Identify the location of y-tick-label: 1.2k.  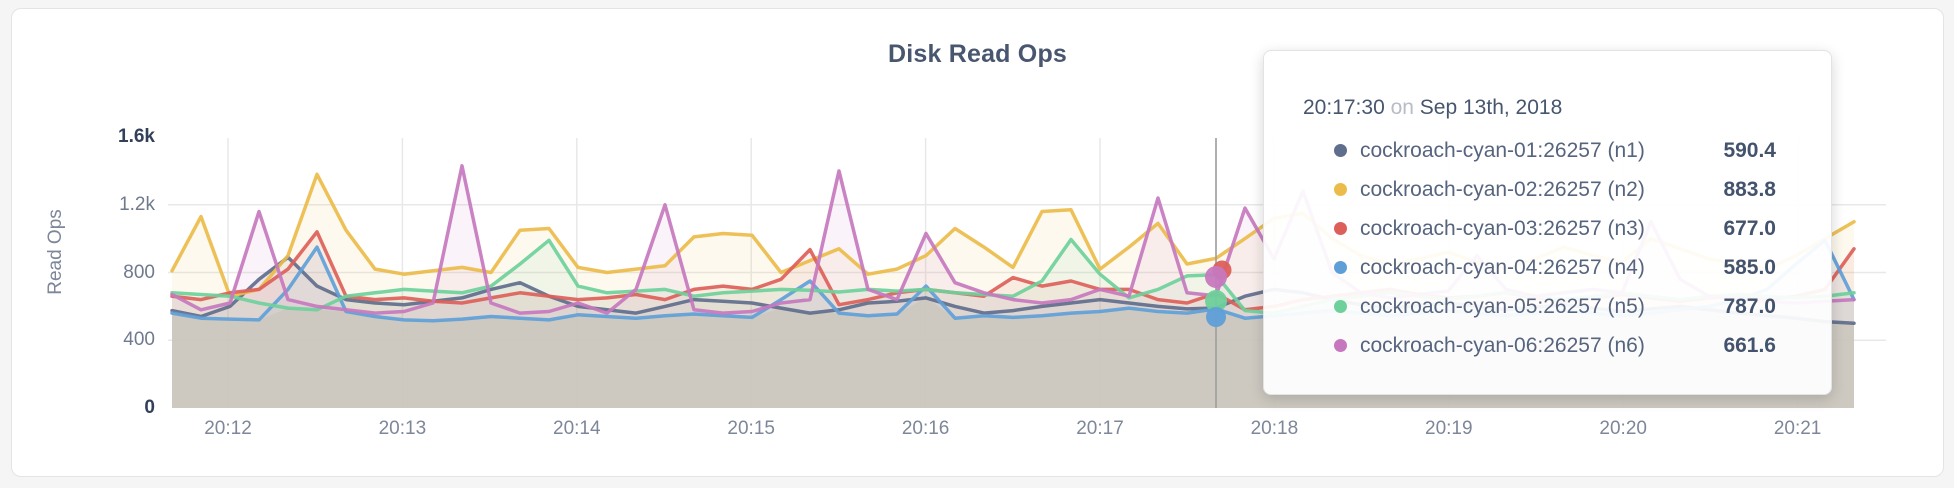
(137, 204).